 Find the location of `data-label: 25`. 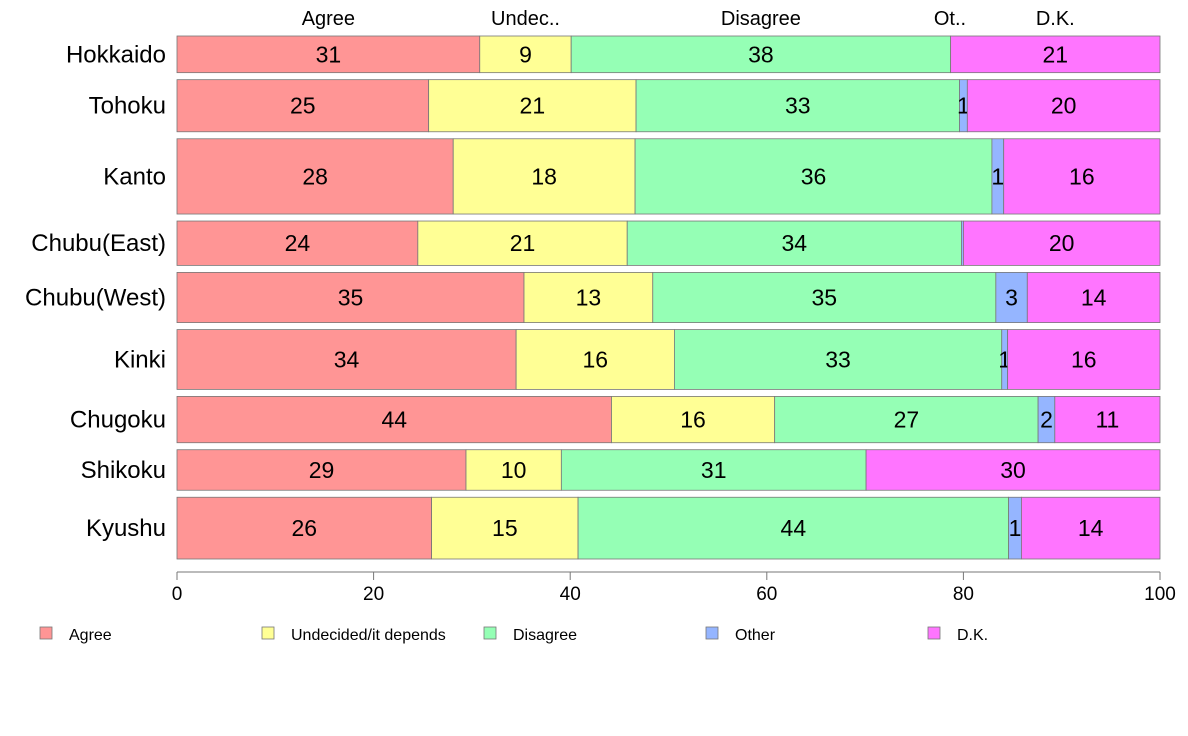

data-label: 25 is located at coordinates (303, 106).